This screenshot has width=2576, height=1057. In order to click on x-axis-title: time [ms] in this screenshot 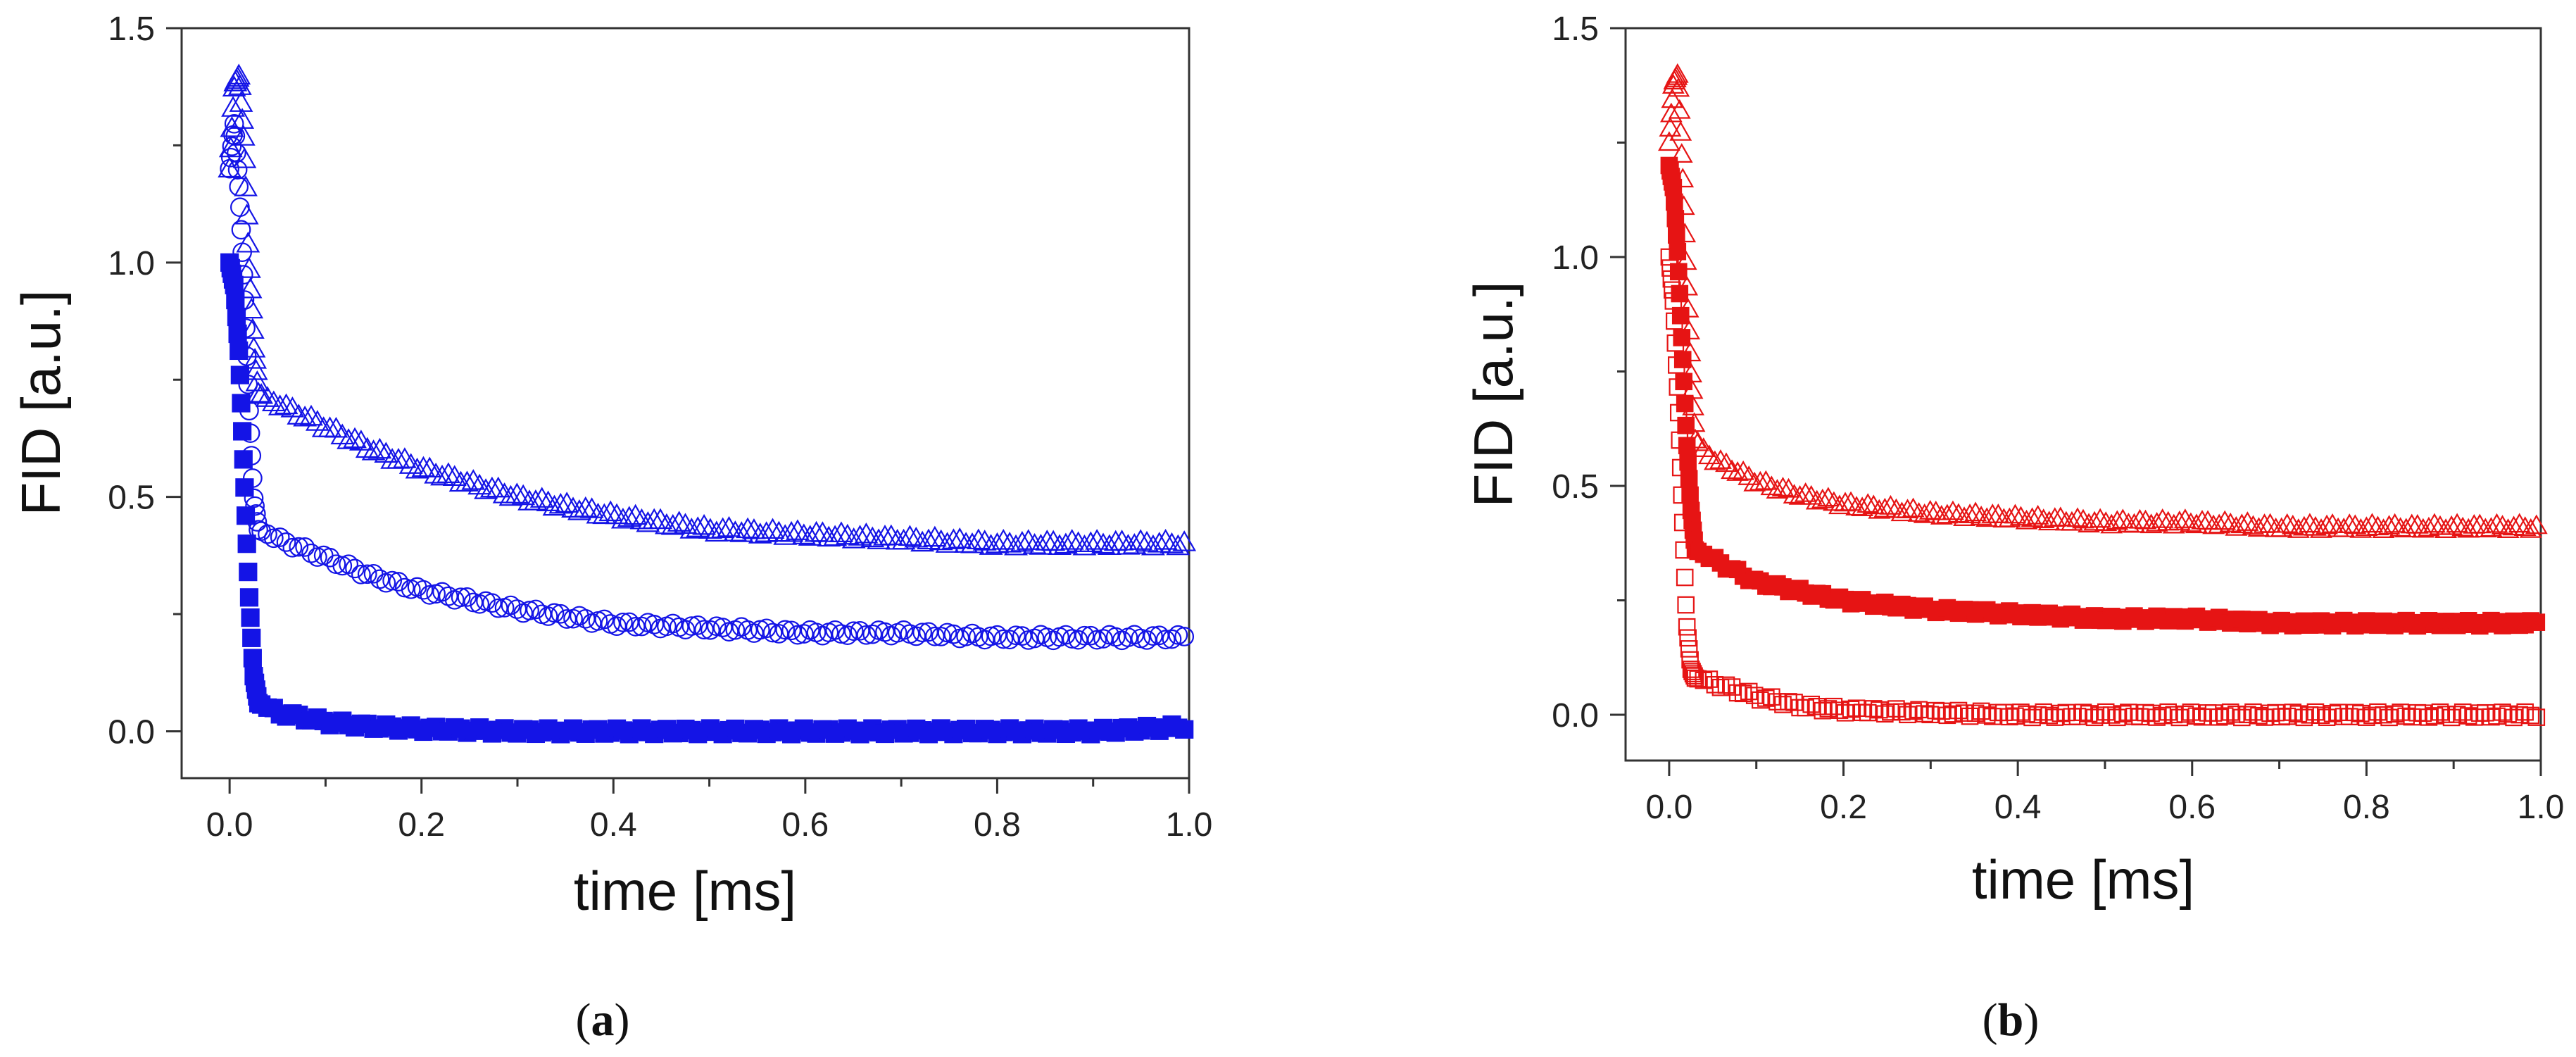, I will do `click(685, 891)`.